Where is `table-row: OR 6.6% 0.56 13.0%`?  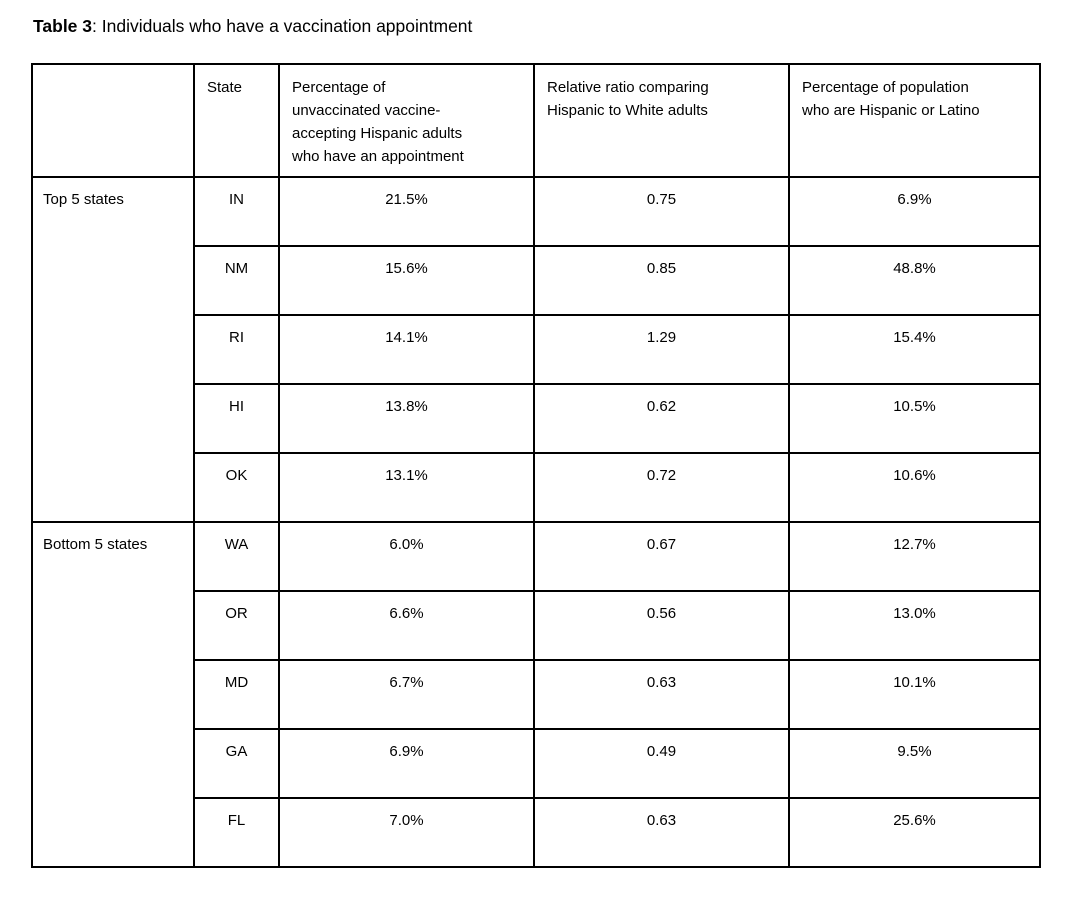
table-row: OR 6.6% 0.56 13.0% is located at coordinates (536, 625).